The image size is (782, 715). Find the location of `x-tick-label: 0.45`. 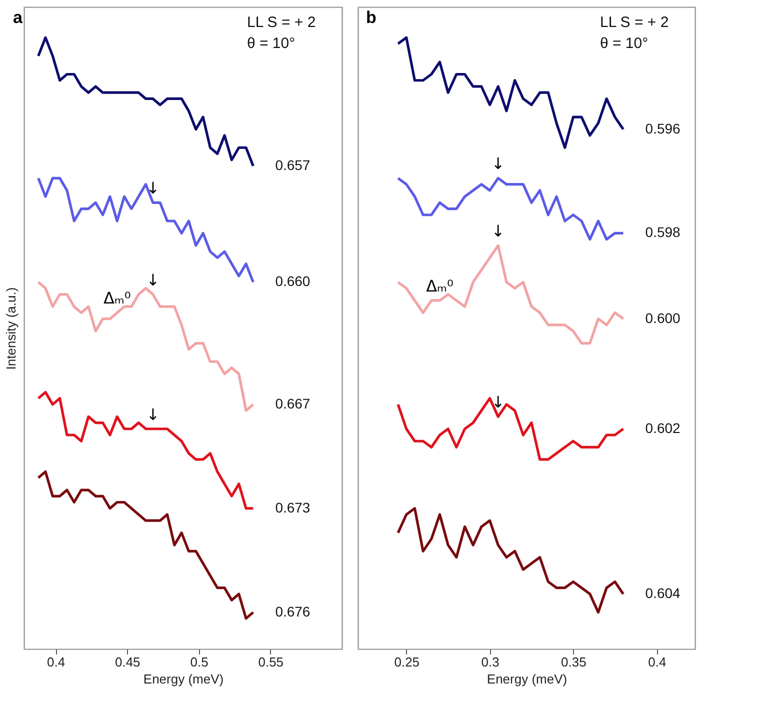

x-tick-label: 0.45 is located at coordinates (127, 662).